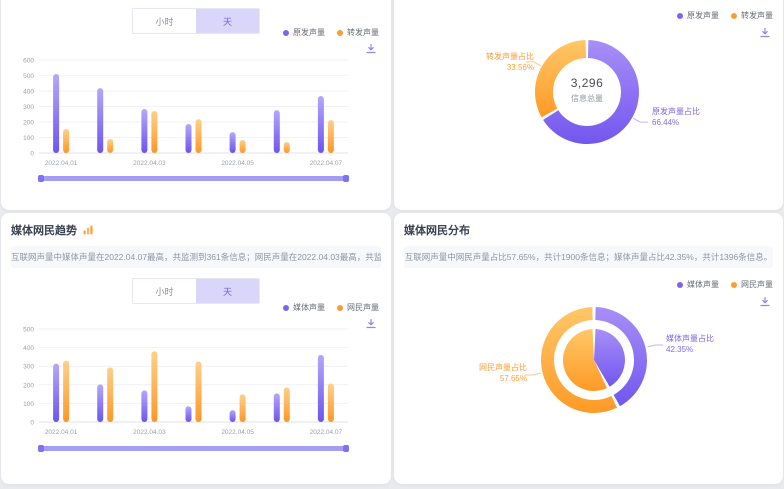  I want to click on svg-text: 600, so click(28, 61).